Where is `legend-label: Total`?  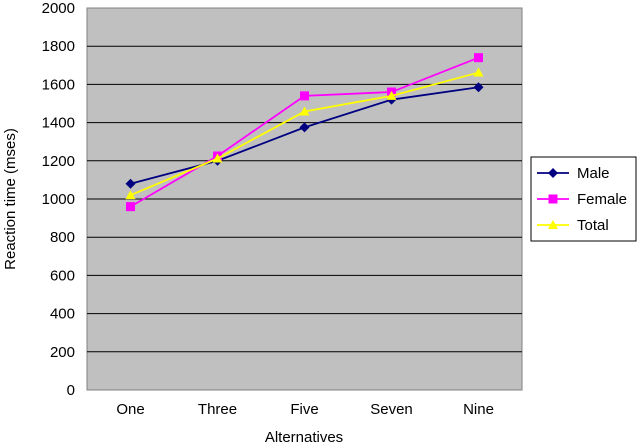 legend-label: Total is located at coordinates (593, 225).